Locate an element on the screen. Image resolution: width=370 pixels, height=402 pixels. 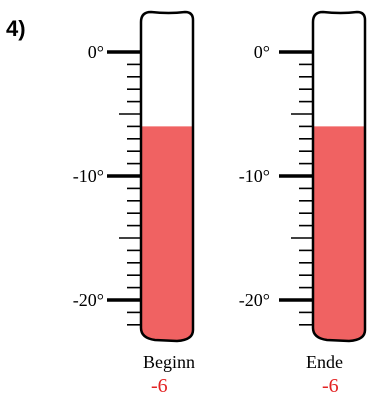
tube-ende is located at coordinates (339, 176).